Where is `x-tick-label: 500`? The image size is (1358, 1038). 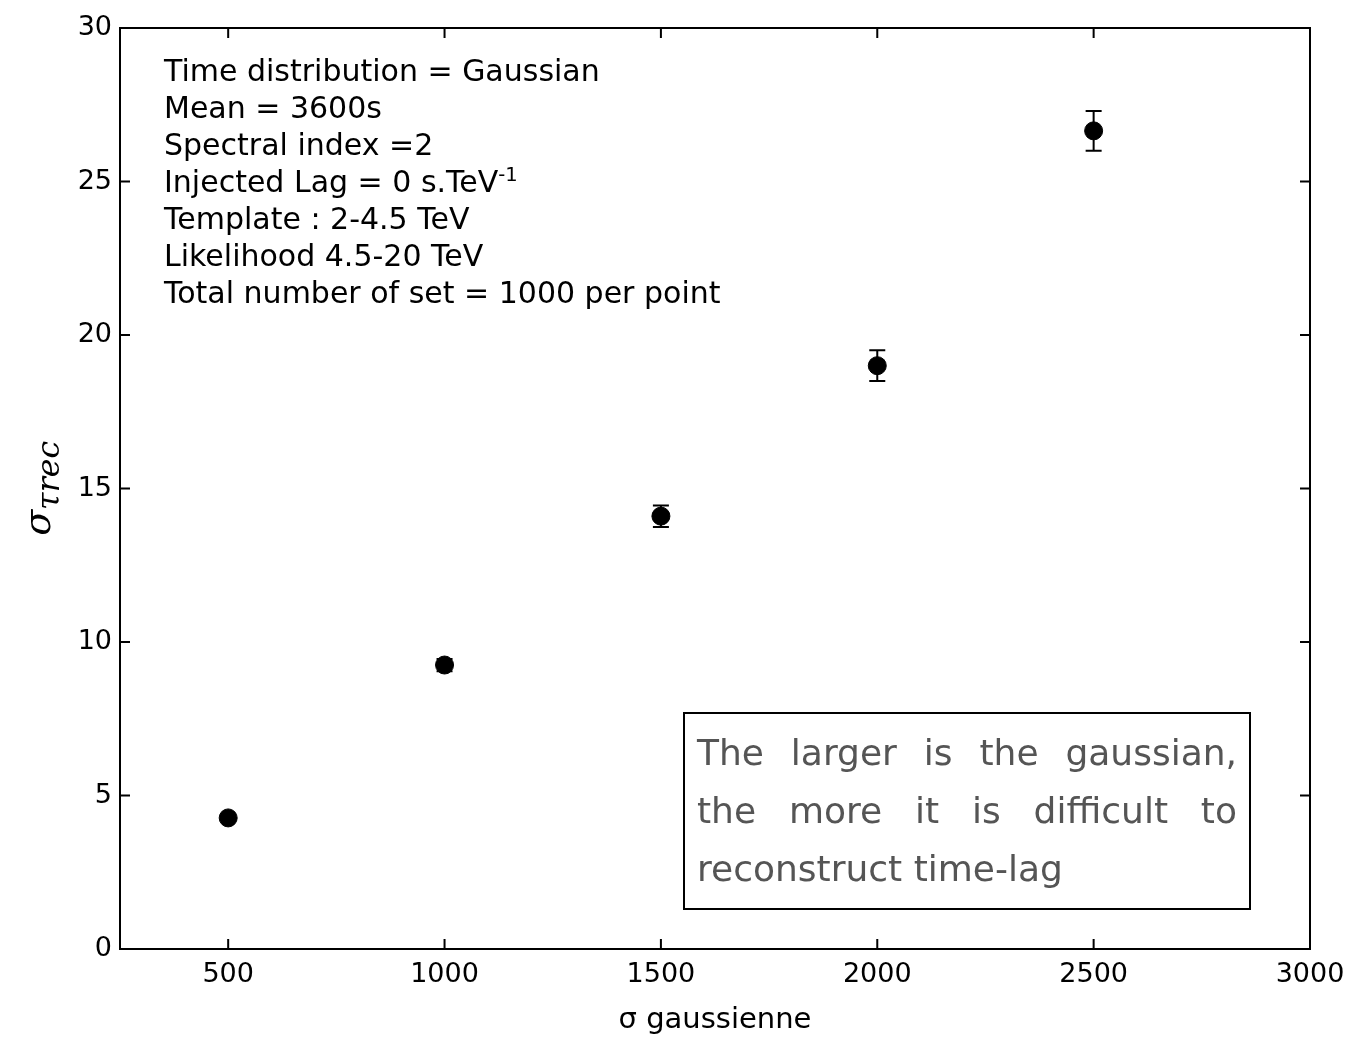 x-tick-label: 500 is located at coordinates (228, 973).